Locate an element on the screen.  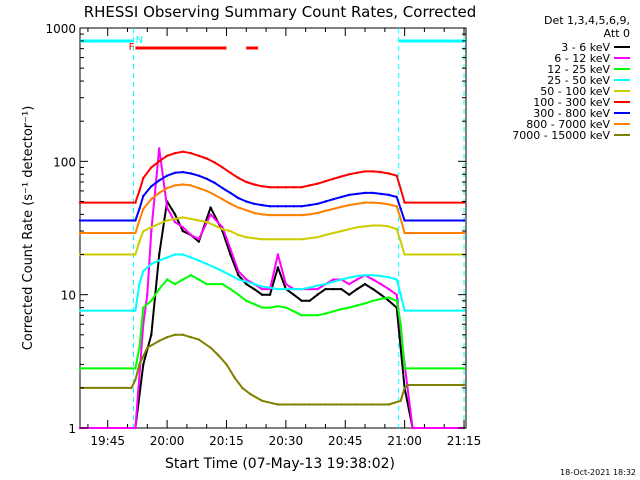
legend-entry-label: 6 - 12 keV is located at coordinates (582, 58).